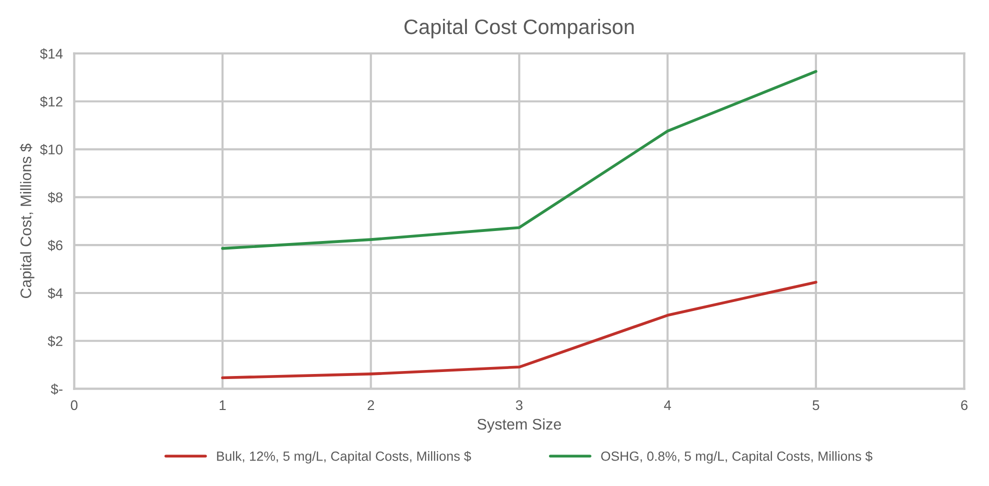  I want to click on x-tick-label: 5, so click(816, 405).